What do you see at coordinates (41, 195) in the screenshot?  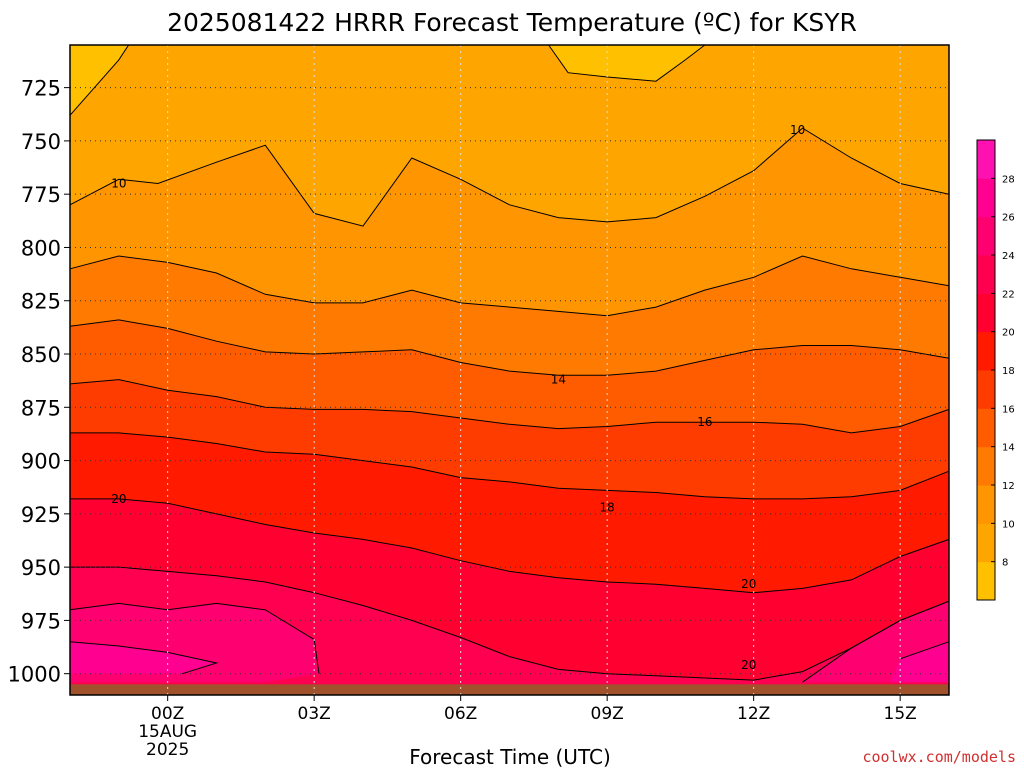 I see `y-tick-label: 775` at bounding box center [41, 195].